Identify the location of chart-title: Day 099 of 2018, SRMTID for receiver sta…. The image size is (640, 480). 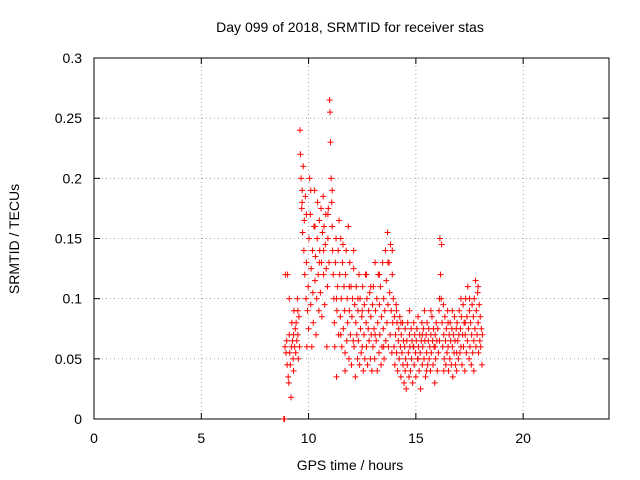
(350, 27).